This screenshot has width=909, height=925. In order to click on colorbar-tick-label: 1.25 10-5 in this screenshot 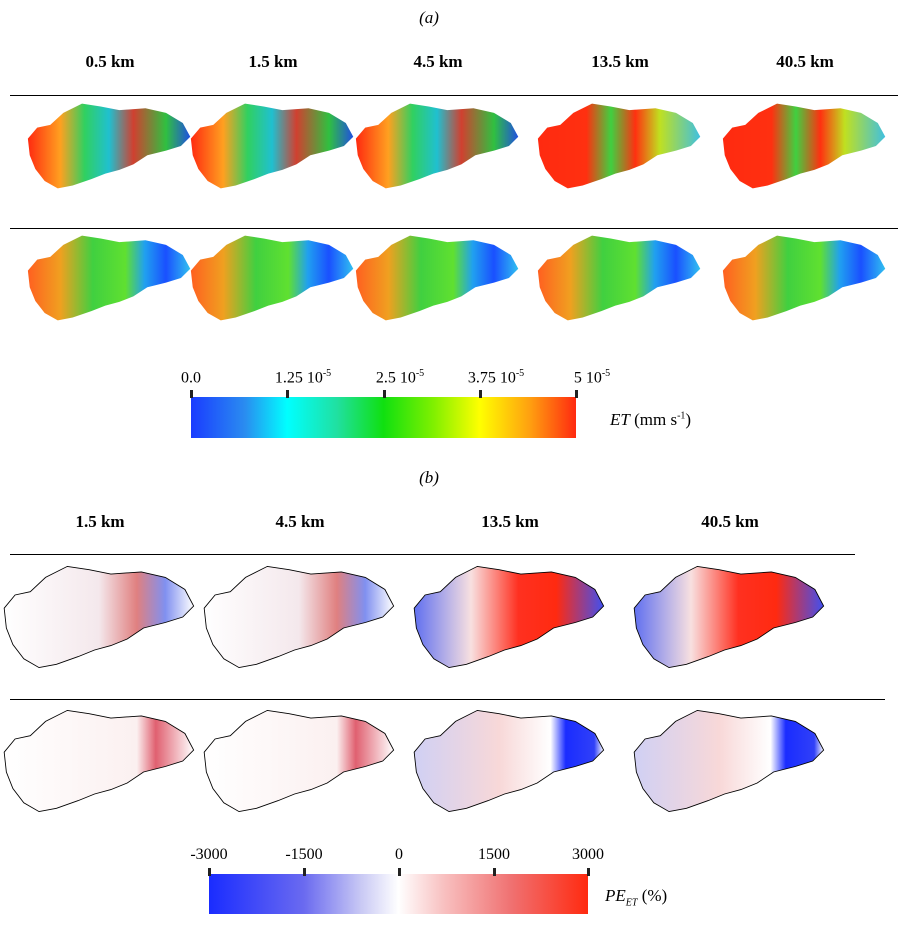, I will do `click(303, 377)`.